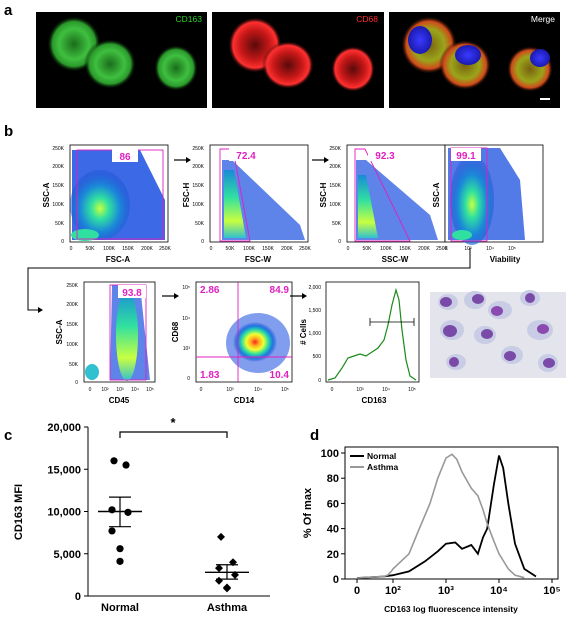 The height and width of the screenshot is (619, 568). What do you see at coordinates (474, 60) in the screenshot?
I see `microscopy-merge-image` at bounding box center [474, 60].